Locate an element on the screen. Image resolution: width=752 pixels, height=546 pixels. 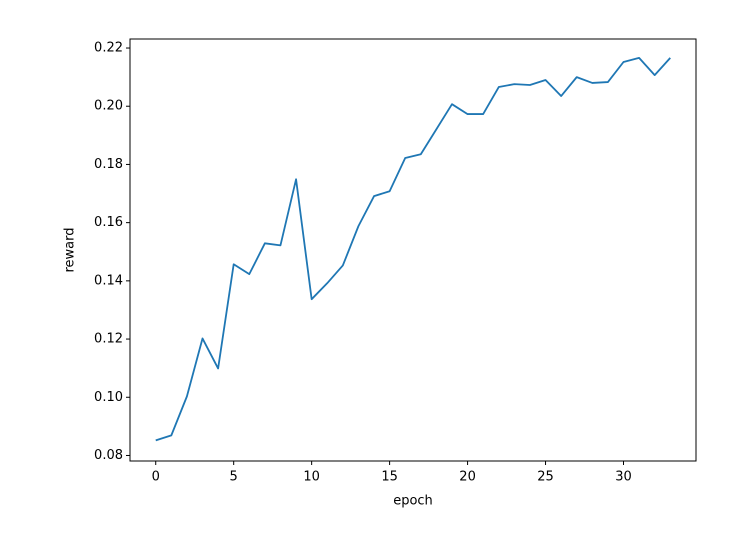
x-tick-label: 5 is located at coordinates (234, 477).